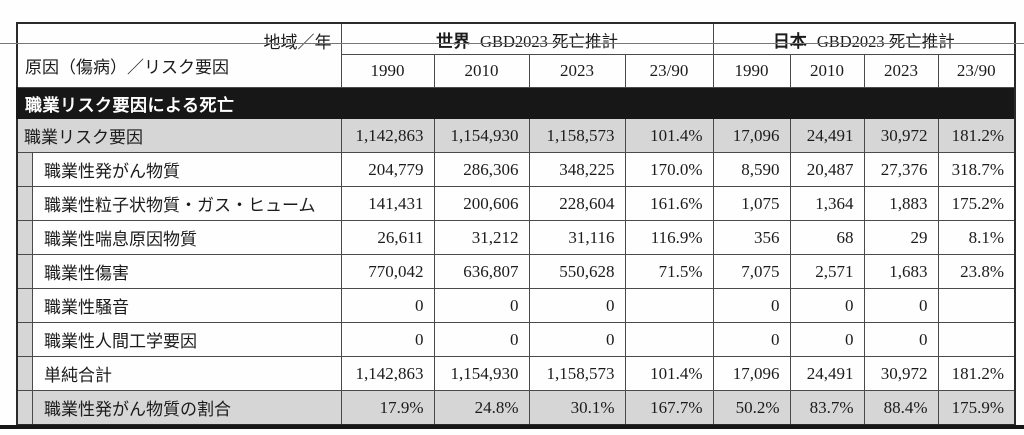 The width and height of the screenshot is (1024, 435). Describe the element at coordinates (512, 427) in the screenshot. I see `bottom-rule` at that location.